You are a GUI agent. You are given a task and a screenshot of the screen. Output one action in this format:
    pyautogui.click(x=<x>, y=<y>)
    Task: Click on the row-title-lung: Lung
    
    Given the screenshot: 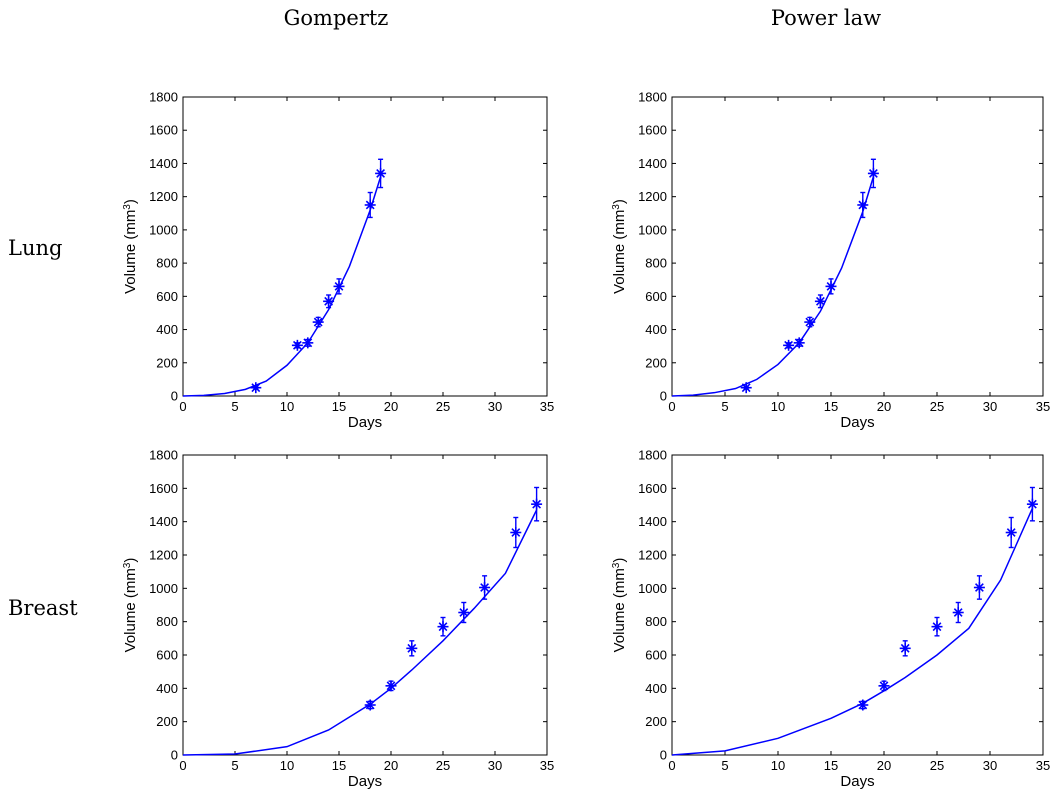 What is the action you would take?
    pyautogui.click(x=35, y=248)
    